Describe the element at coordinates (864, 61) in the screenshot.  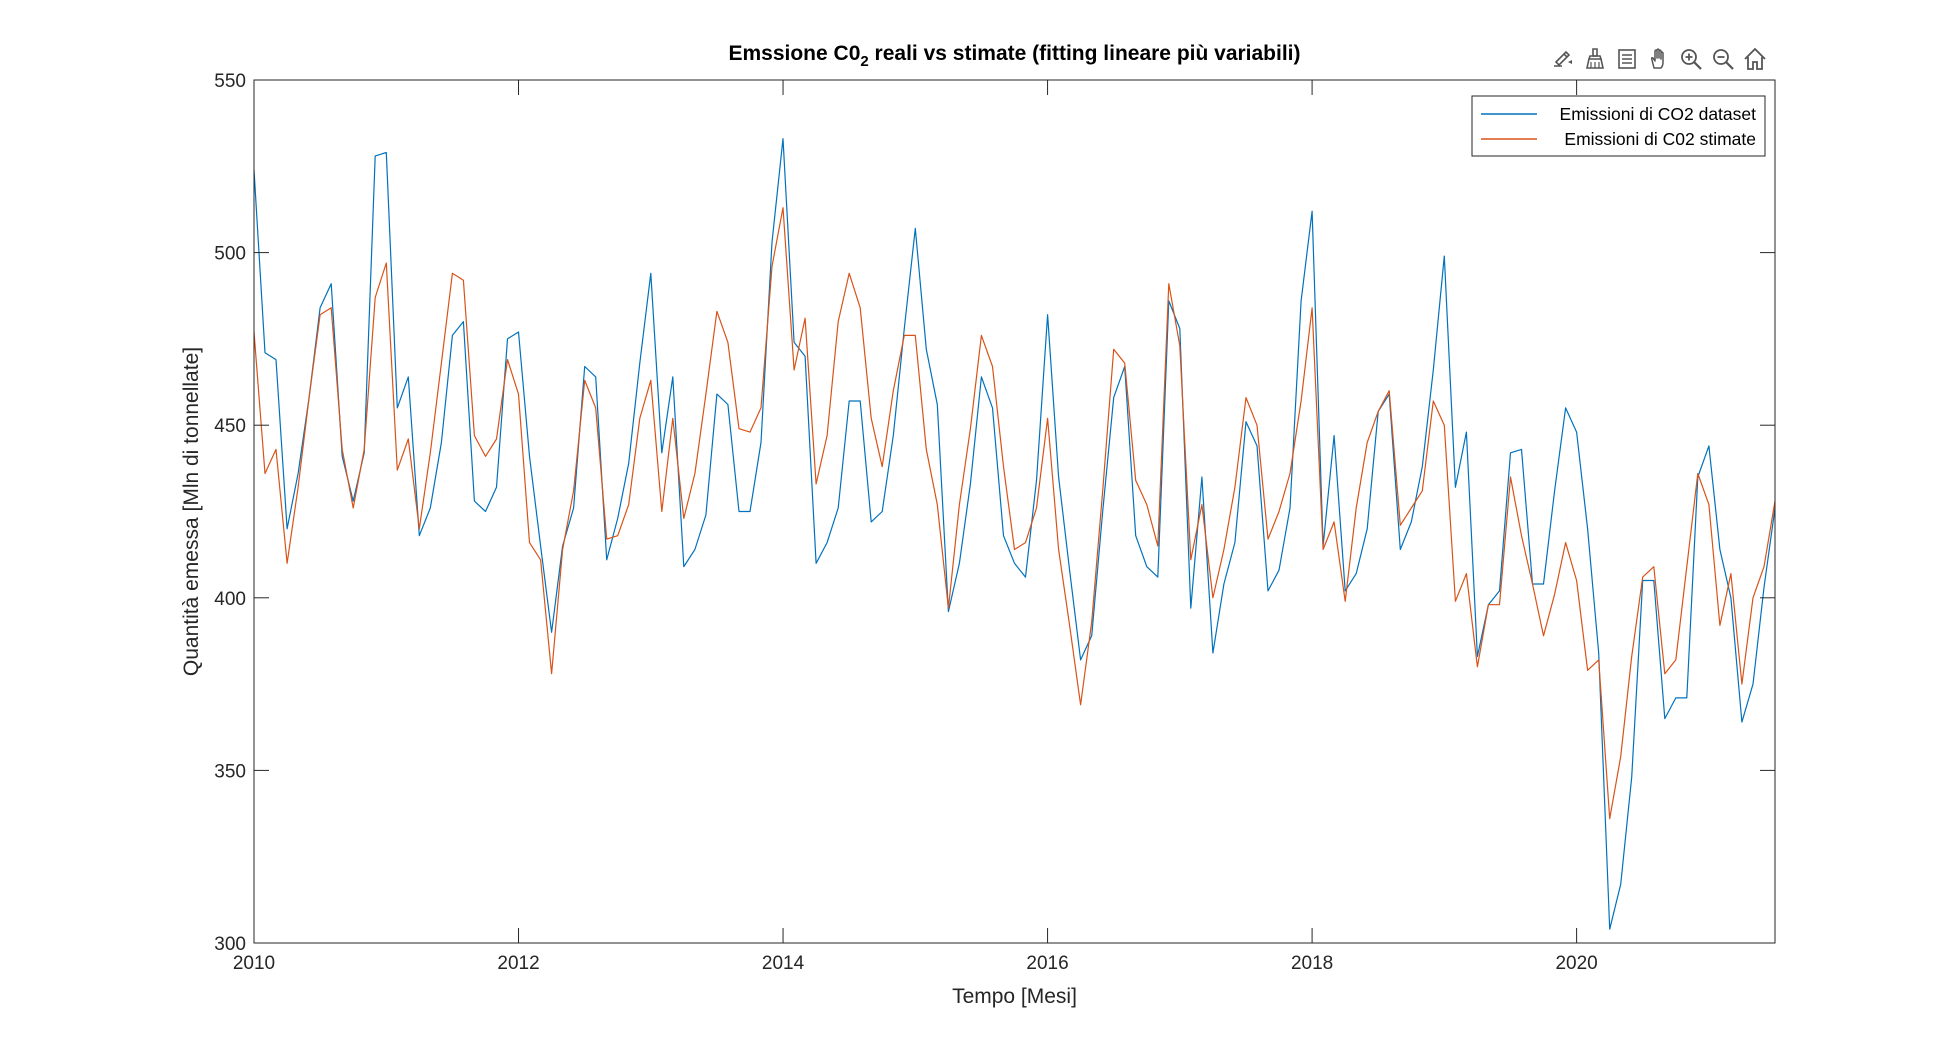
I see `title-subscript: 2` at that location.